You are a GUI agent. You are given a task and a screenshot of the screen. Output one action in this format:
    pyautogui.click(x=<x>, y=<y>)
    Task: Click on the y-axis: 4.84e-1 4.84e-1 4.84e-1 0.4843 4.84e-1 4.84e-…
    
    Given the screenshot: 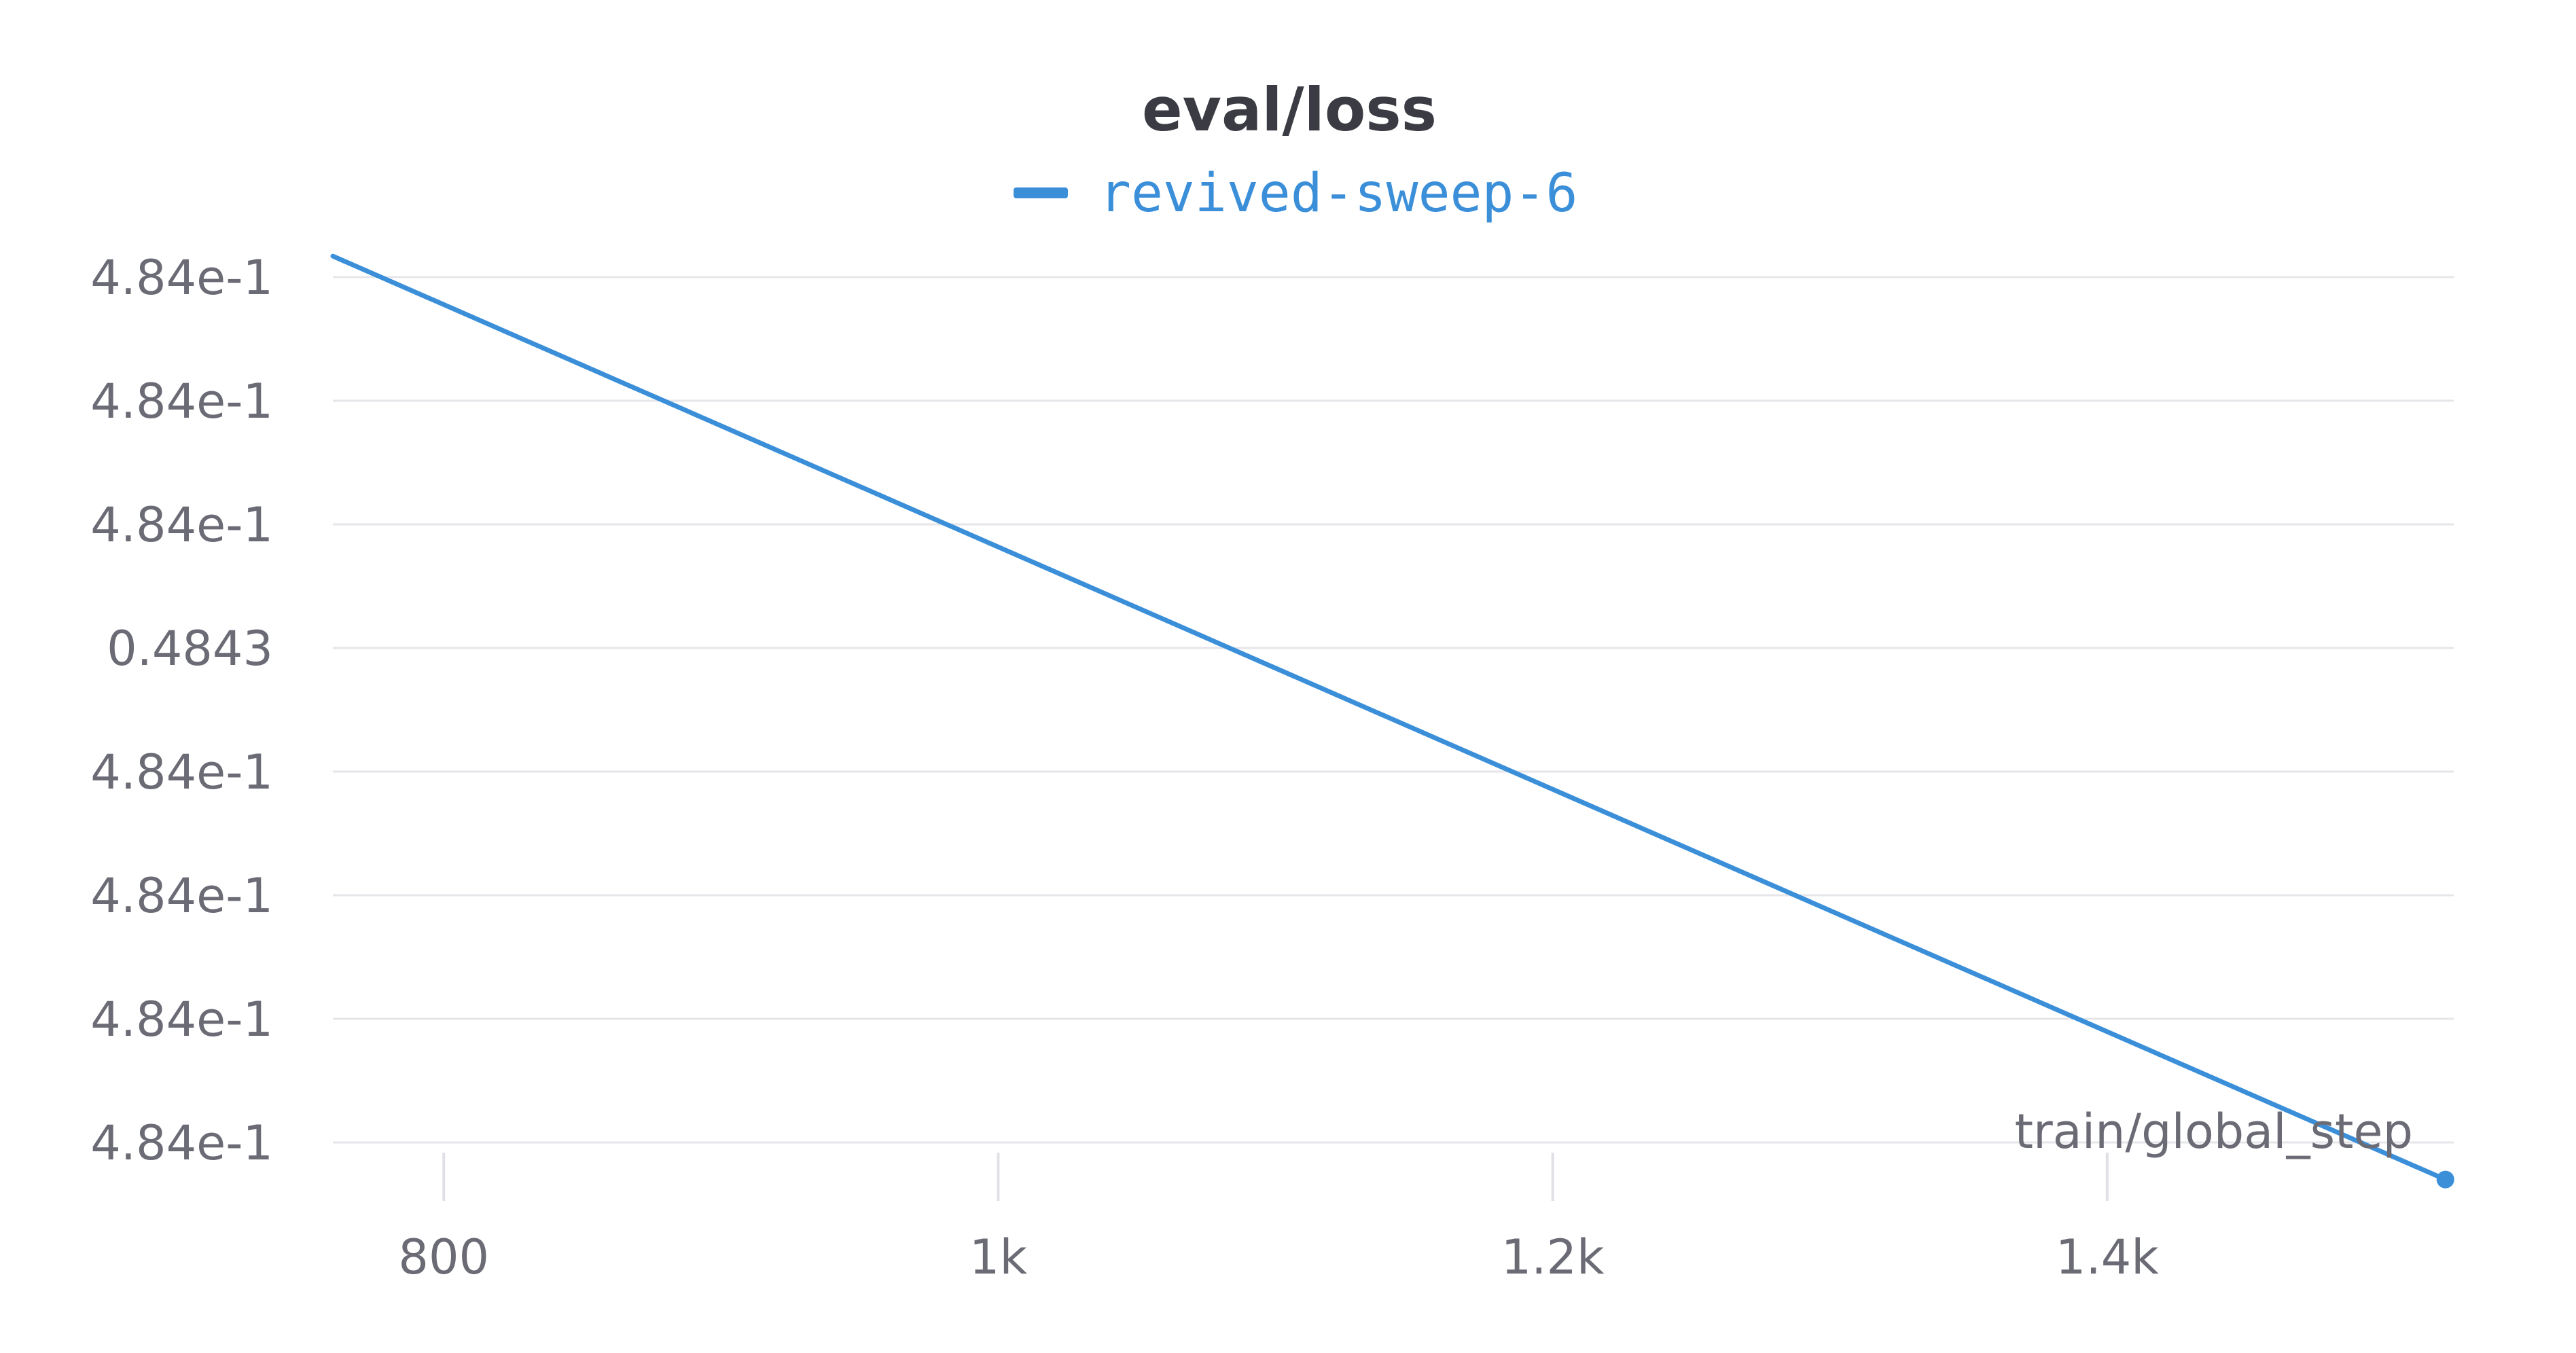 What is the action you would take?
    pyautogui.click(x=182, y=710)
    